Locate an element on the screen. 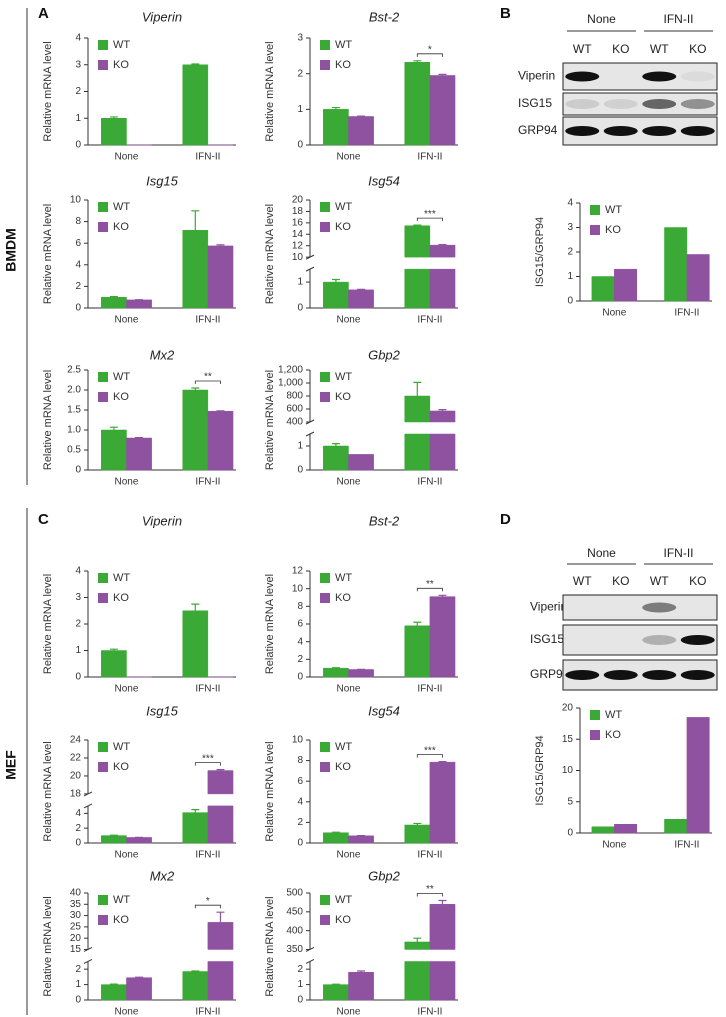 This screenshot has width=726, height=1017. y-tick-label: 22 is located at coordinates (76, 758).